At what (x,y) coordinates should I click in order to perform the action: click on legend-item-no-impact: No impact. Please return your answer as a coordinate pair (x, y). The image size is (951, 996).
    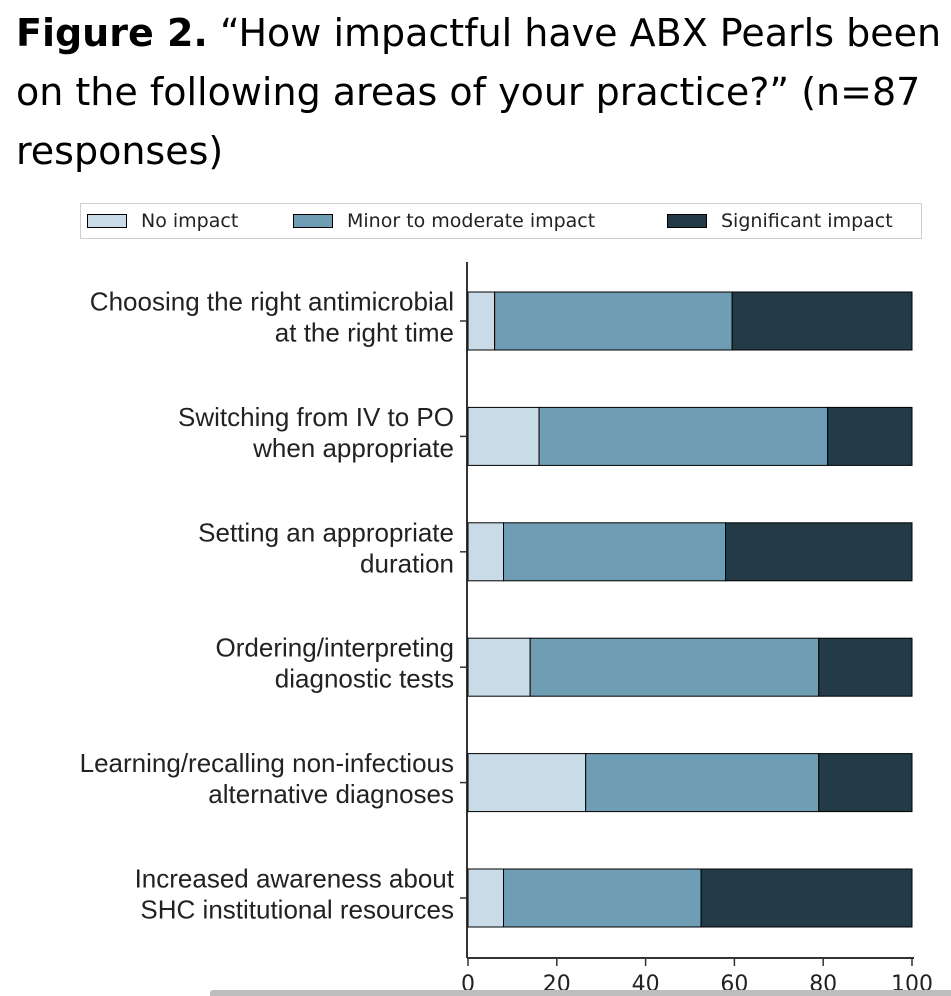
    Looking at the image, I should click on (162, 221).